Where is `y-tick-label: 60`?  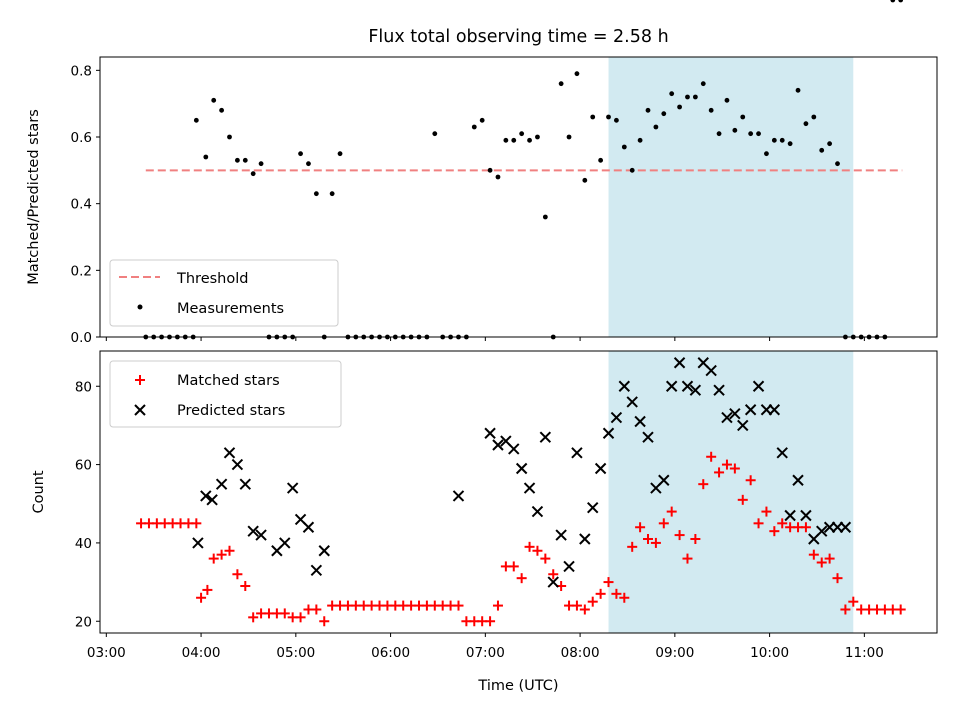 y-tick-label: 60 is located at coordinates (83, 466).